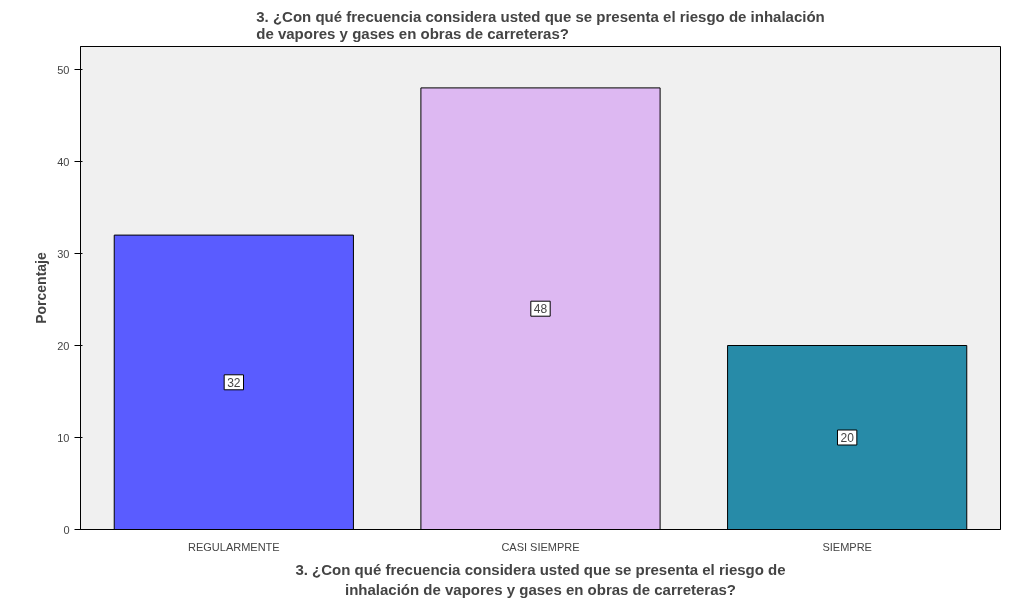  What do you see at coordinates (41, 287) in the screenshot?
I see `y-axis-title: Porcentaje` at bounding box center [41, 287].